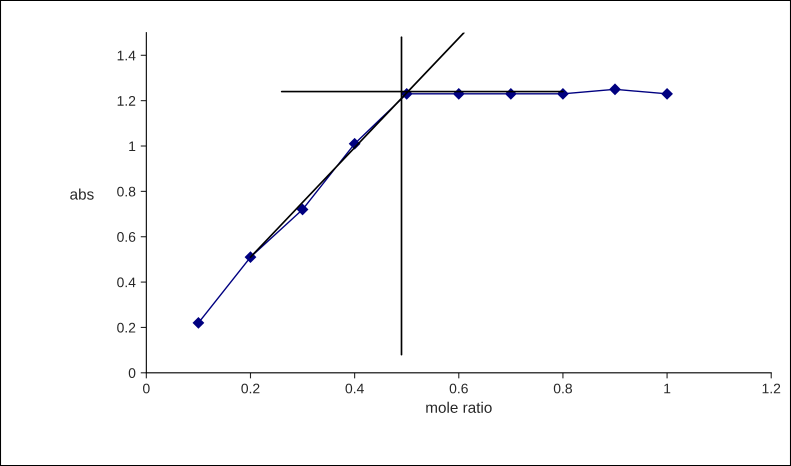 The height and width of the screenshot is (466, 791). I want to click on y-tick-label: 1.4, so click(127, 55).